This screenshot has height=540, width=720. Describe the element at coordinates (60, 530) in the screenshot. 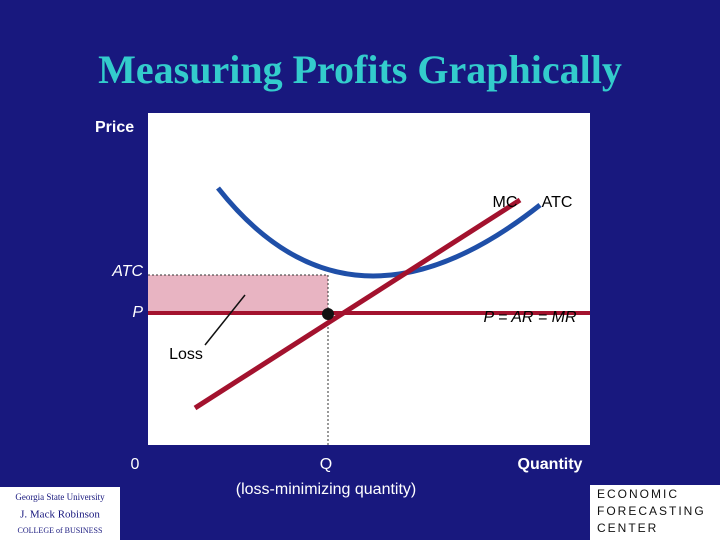

I see `logo-text: COLLEGE of BUSINESS` at that location.